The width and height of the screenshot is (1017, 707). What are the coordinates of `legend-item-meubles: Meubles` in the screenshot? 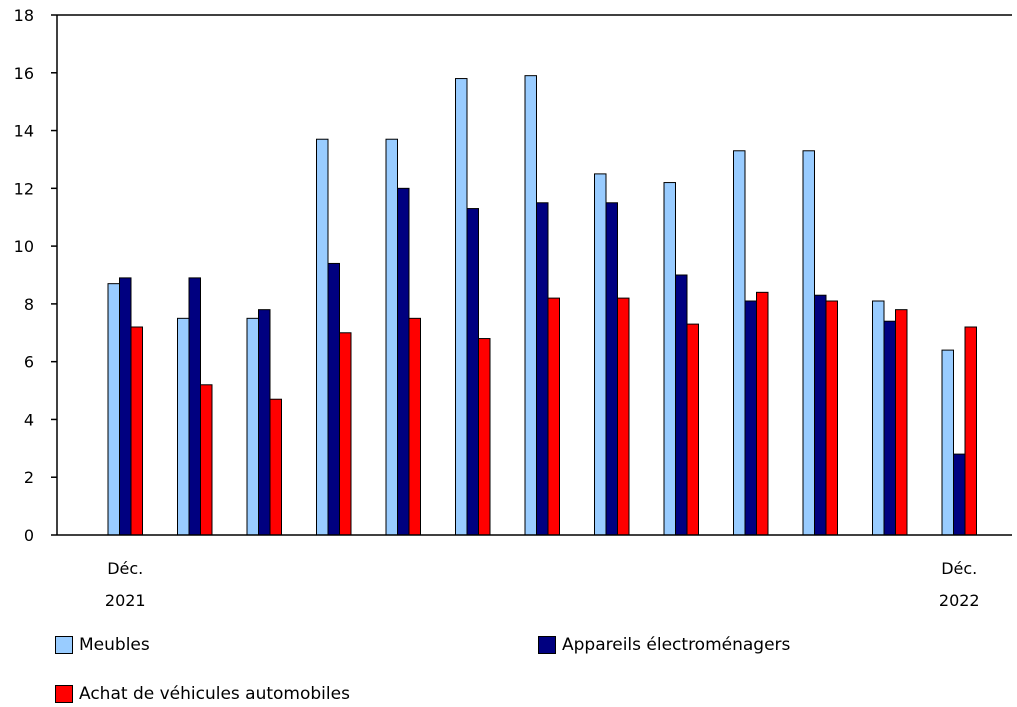 It's located at (102, 645).